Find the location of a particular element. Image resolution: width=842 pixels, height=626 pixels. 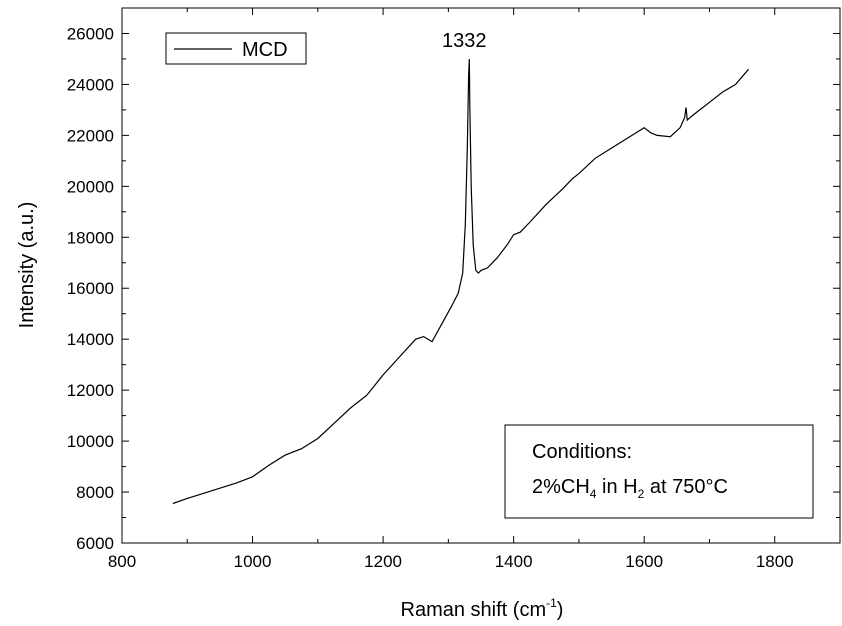

y-axis-title: Intensity (a.u.) is located at coordinates (27, 265).